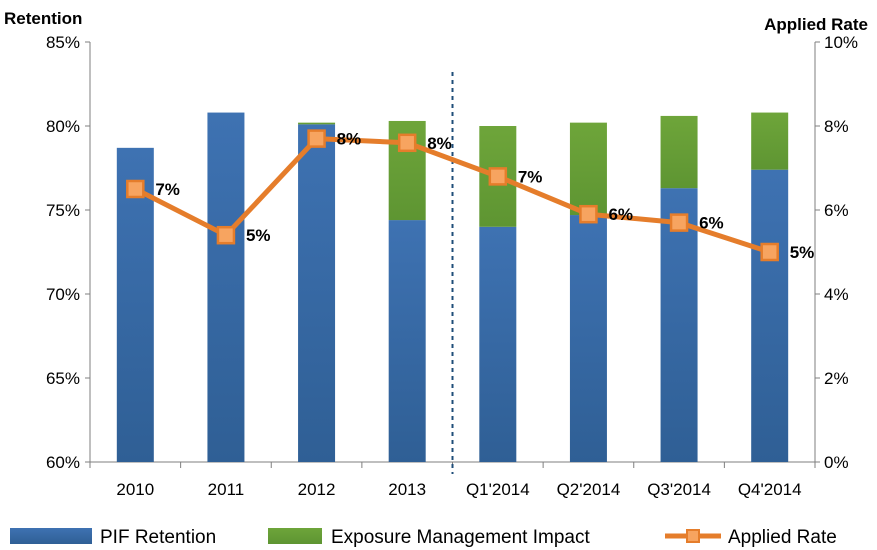  Describe the element at coordinates (836, 378) in the screenshot. I see `right-tick-label: 2%` at that location.